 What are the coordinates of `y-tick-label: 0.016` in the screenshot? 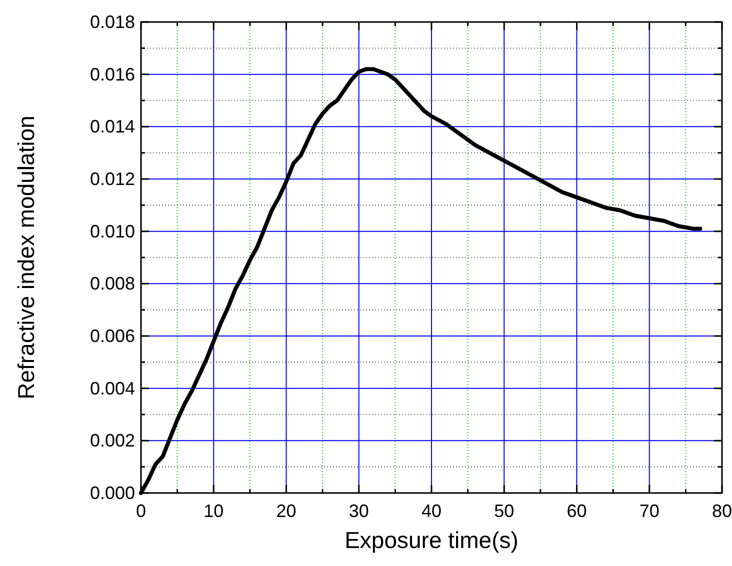 It's located at (112, 74).